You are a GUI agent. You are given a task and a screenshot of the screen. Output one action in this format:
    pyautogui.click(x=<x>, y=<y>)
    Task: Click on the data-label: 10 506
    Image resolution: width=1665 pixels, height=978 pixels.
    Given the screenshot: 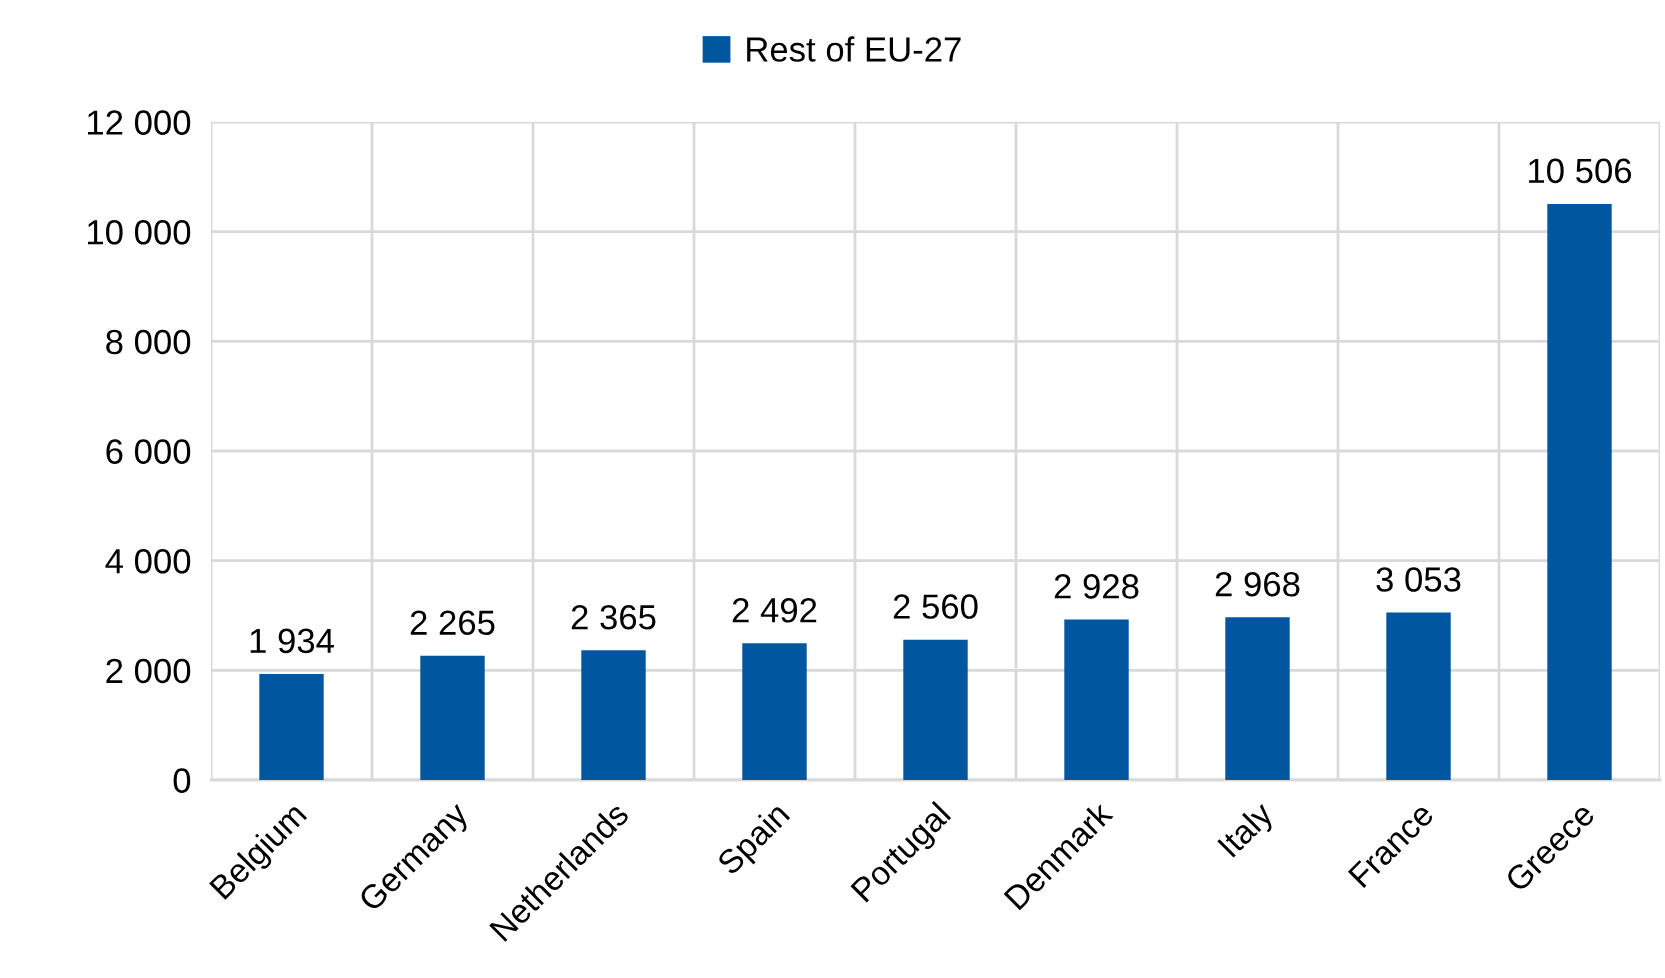 What is the action you would take?
    pyautogui.click(x=1580, y=171)
    